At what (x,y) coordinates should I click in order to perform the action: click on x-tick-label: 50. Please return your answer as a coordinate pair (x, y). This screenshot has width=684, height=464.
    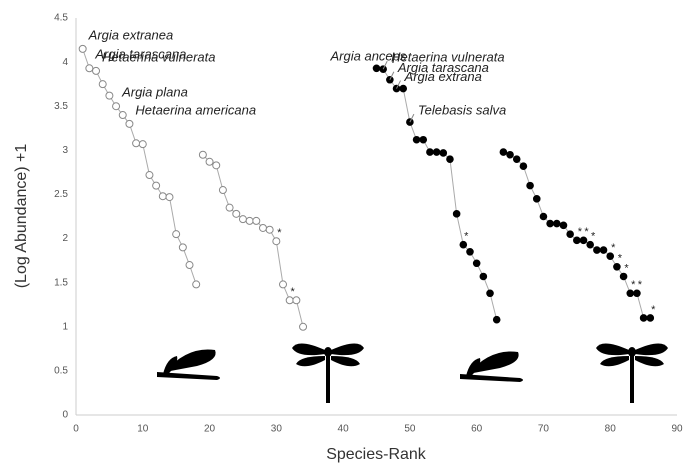
    Looking at the image, I should click on (410, 429).